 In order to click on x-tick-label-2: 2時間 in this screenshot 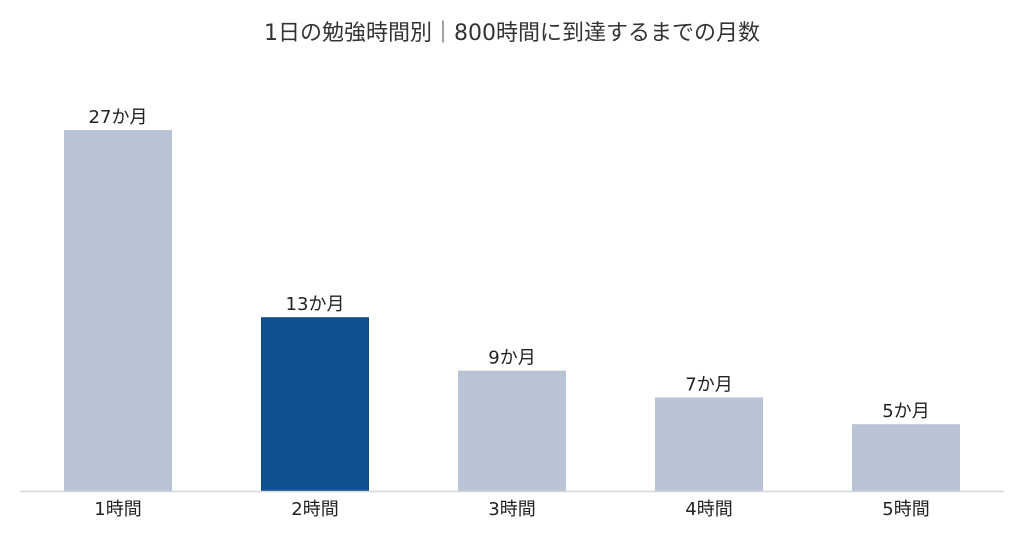, I will do `click(314, 509)`.